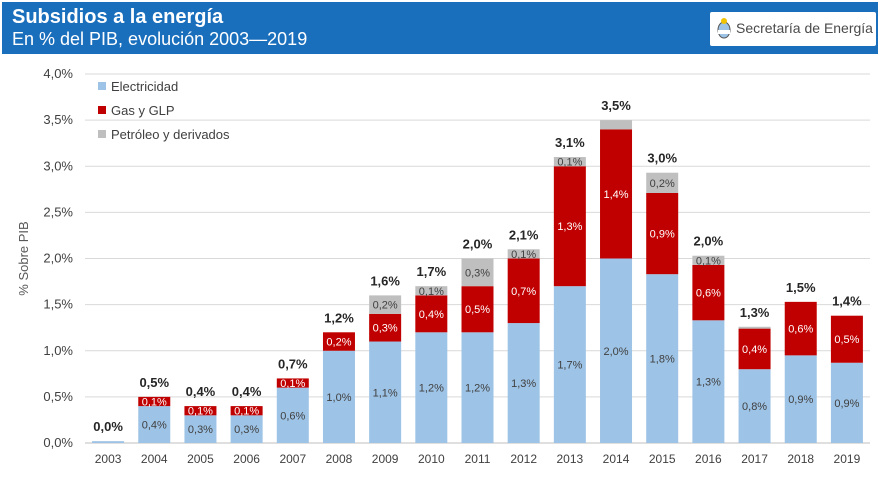 The image size is (880, 497). I want to click on total-value-label: 0,4%, so click(247, 391).